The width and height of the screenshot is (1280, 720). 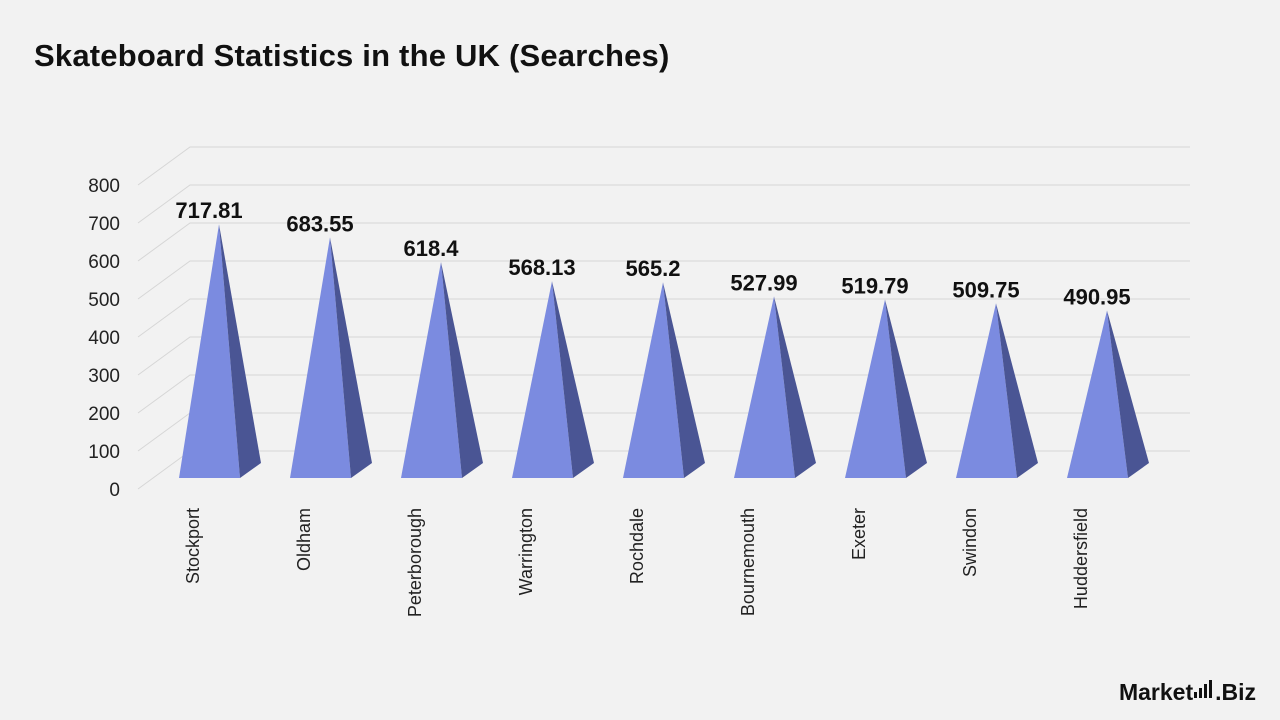 I want to click on x-category-label: Stockport, so click(x=193, y=546).